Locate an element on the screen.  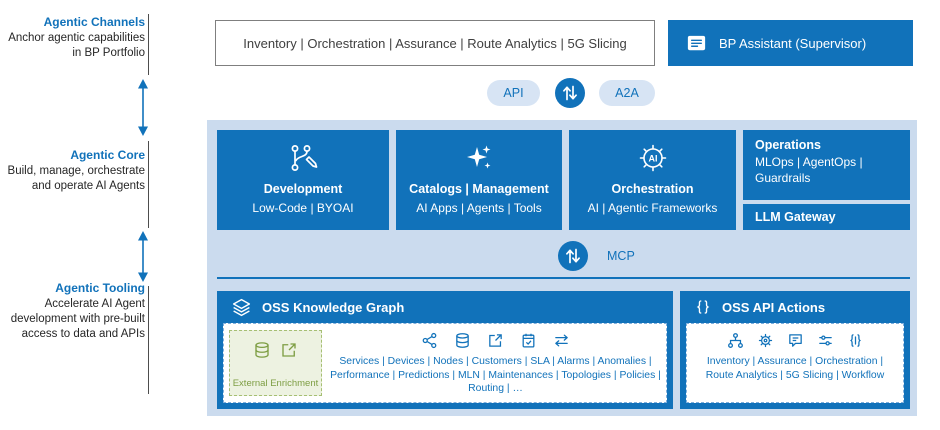
layers-icon is located at coordinates (241, 307).